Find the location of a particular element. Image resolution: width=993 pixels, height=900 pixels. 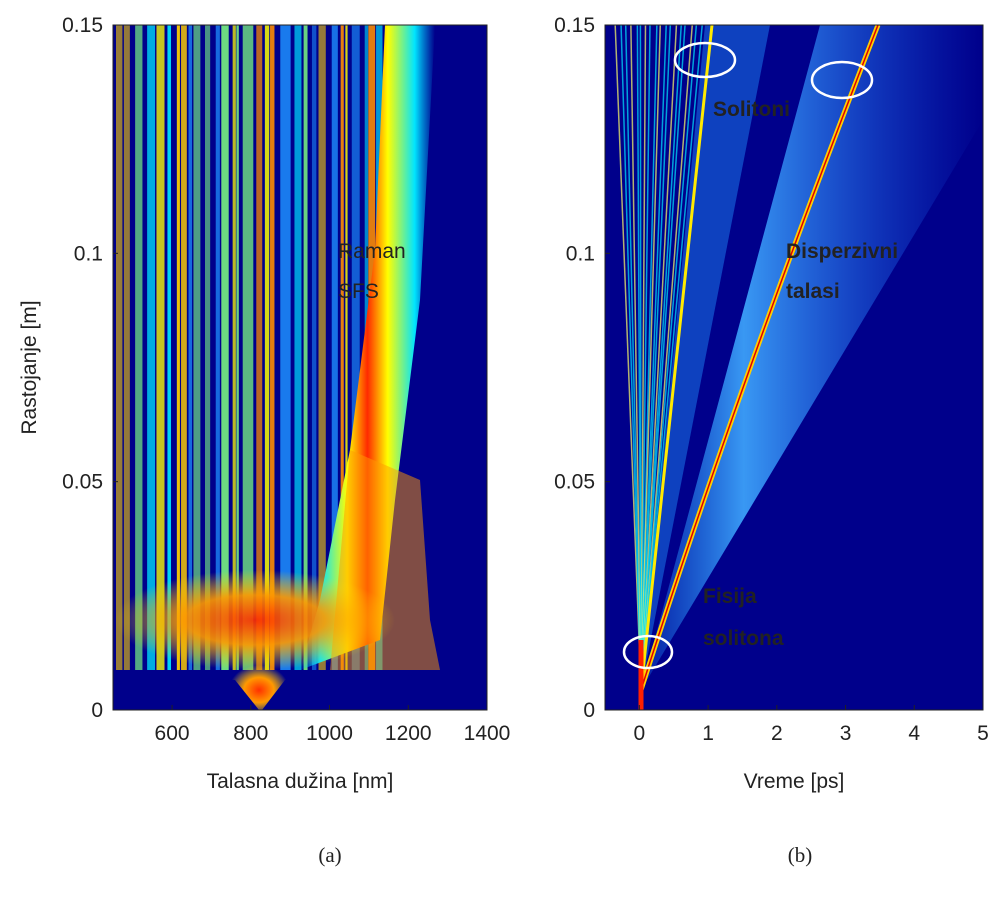

panel-label: (a) is located at coordinates (329, 855).